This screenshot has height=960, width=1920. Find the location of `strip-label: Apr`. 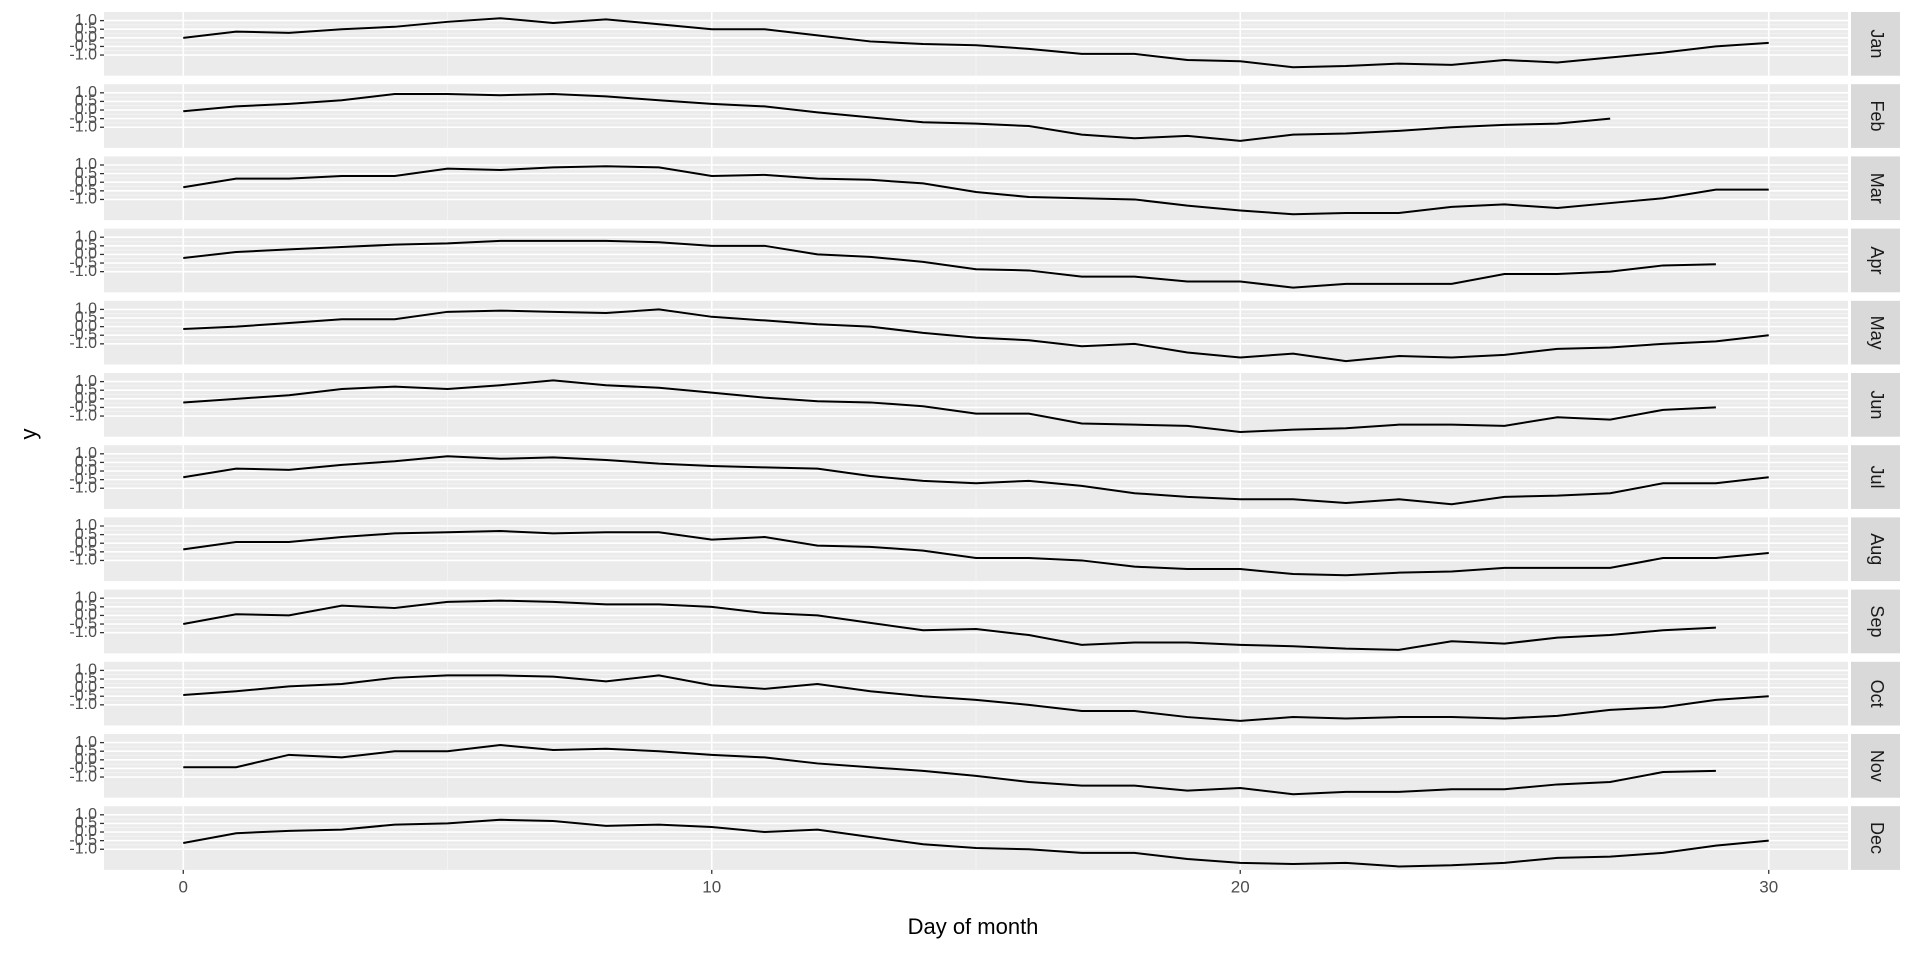

strip-label: Apr is located at coordinates (1877, 260).